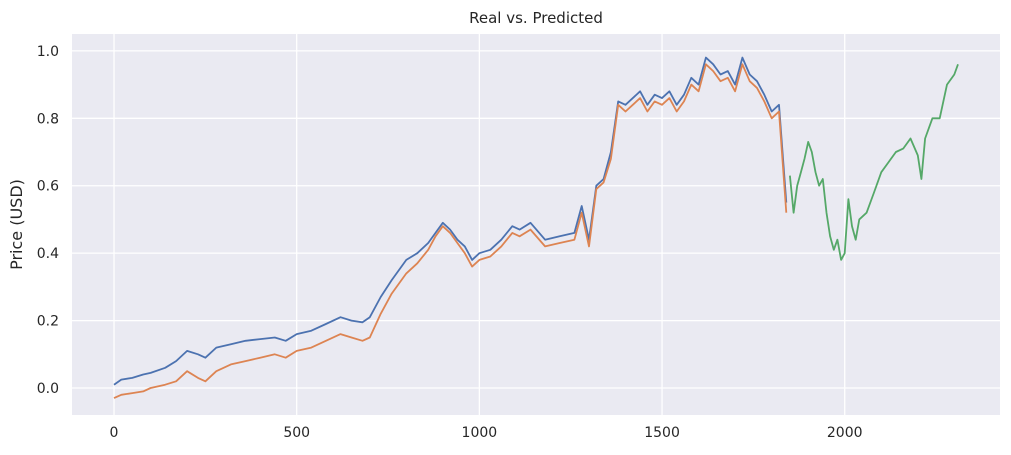  What do you see at coordinates (845, 433) in the screenshot?
I see `x-tick-label: 2000` at bounding box center [845, 433].